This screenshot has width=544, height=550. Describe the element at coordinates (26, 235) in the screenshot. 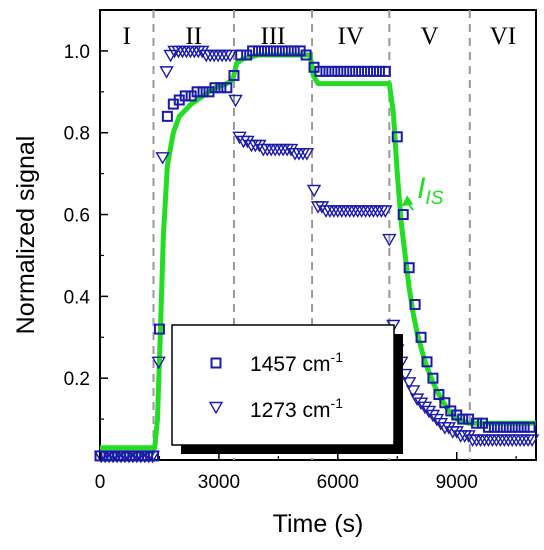

I see `y-axis-label: Normalized signal` at that location.